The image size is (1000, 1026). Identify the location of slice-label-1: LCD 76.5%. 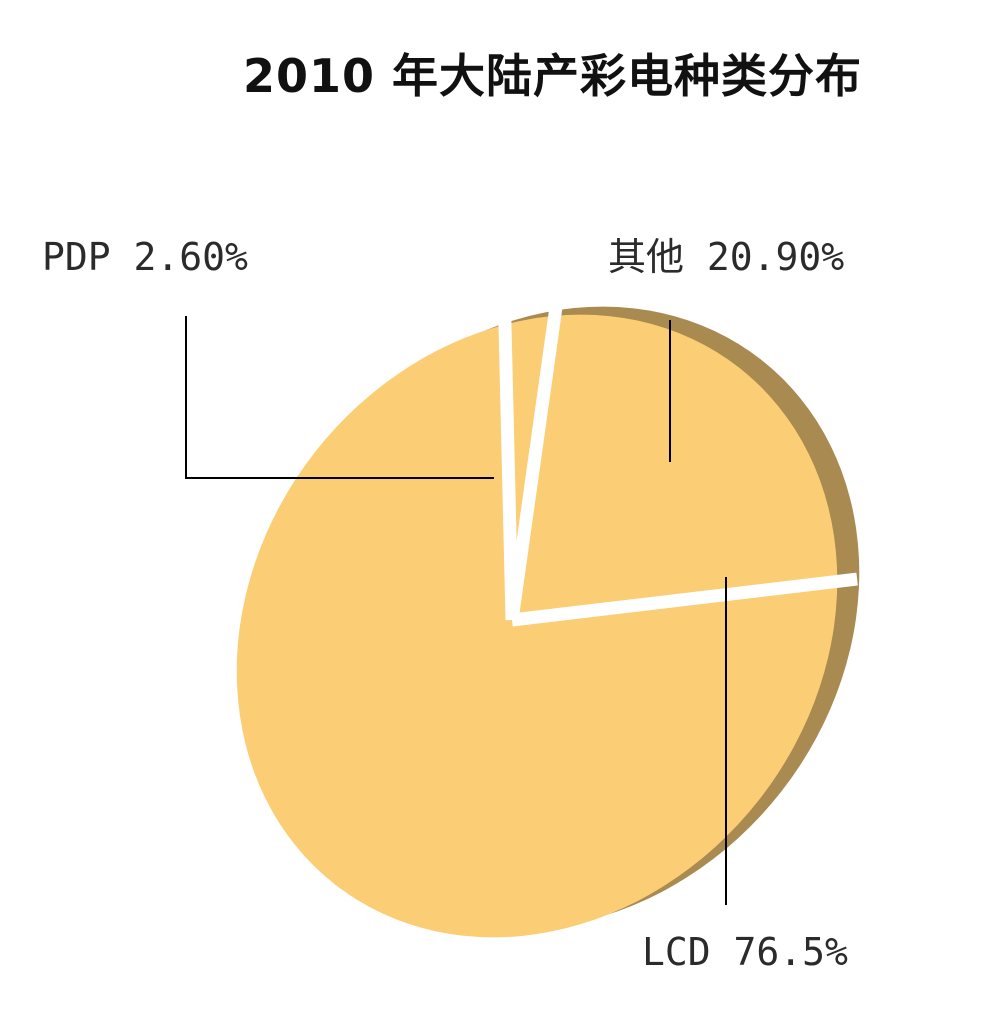
(745, 952).